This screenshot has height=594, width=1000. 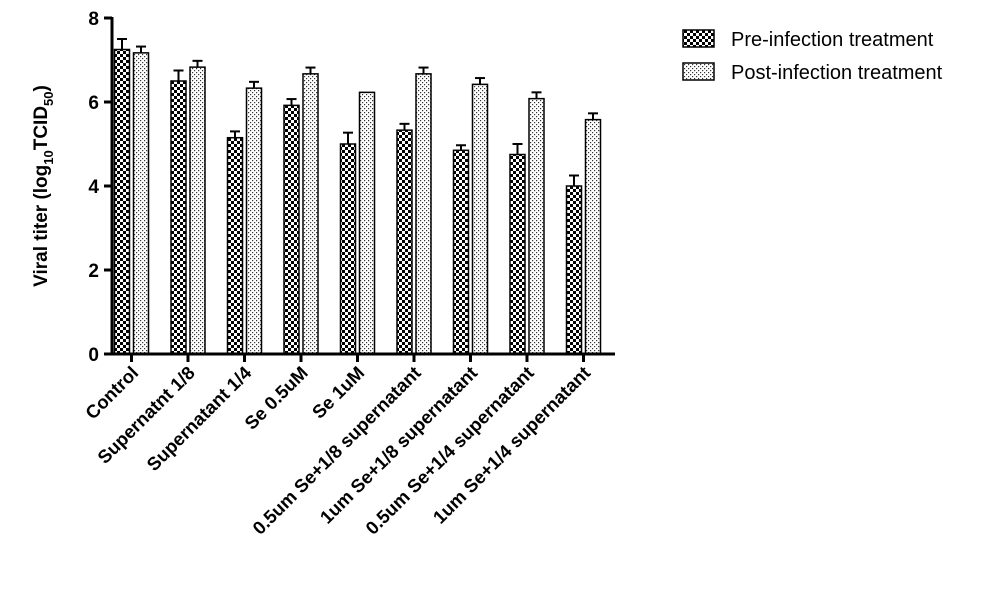 I want to click on bar-post-infection-treatment-control, so click(x=141, y=203).